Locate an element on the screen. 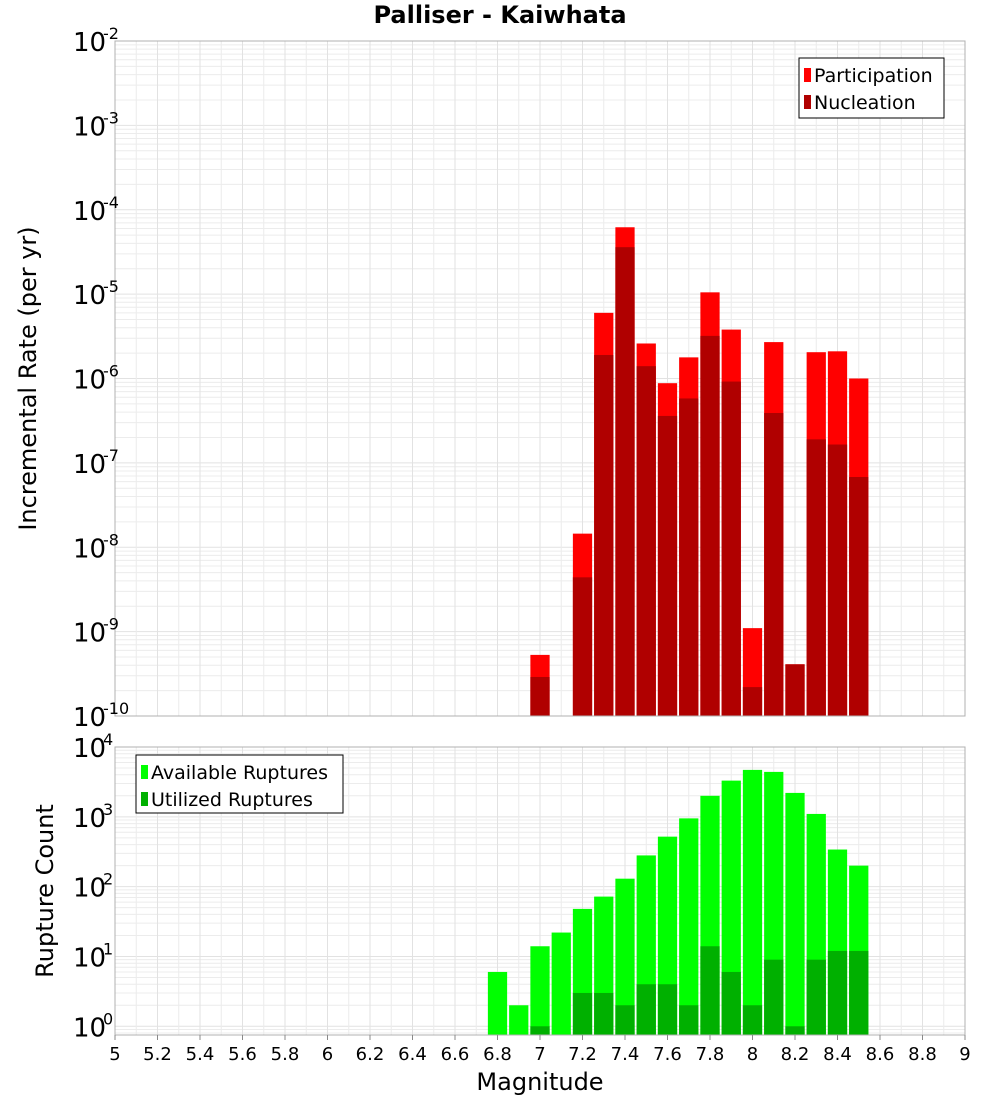 The width and height of the screenshot is (1000, 1100). x-tick-label: 6 is located at coordinates (327, 1054).